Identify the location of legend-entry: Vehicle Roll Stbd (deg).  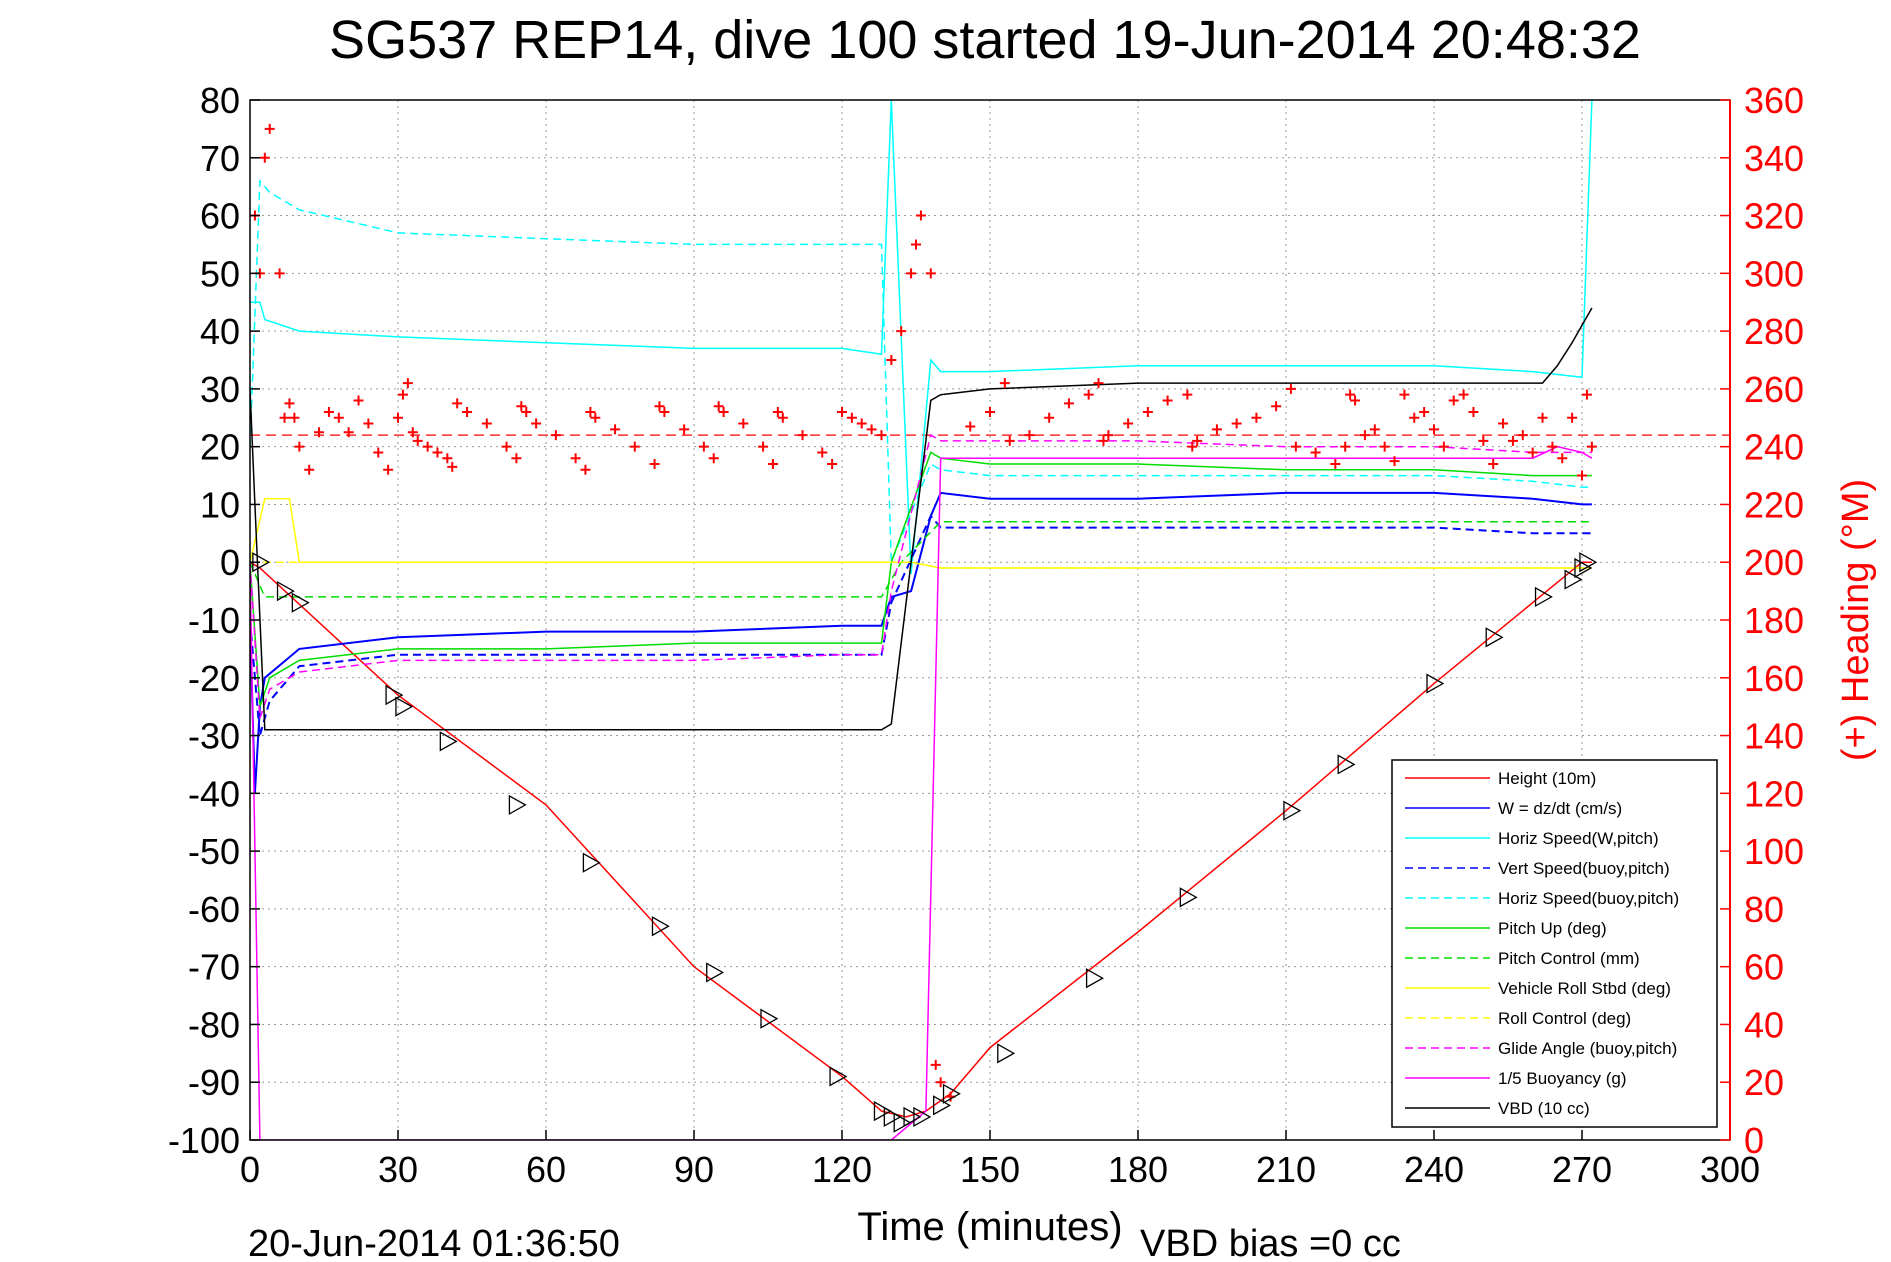
(1584, 988).